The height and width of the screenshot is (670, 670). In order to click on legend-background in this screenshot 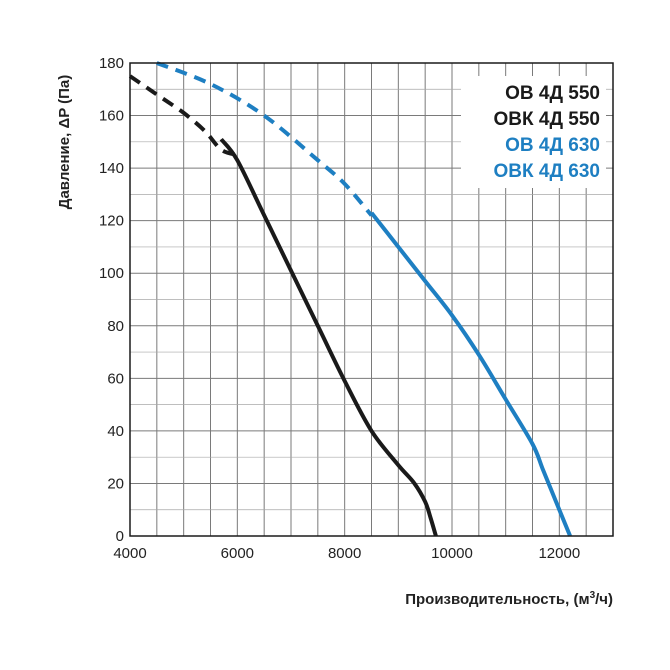, I will do `click(533, 132)`.